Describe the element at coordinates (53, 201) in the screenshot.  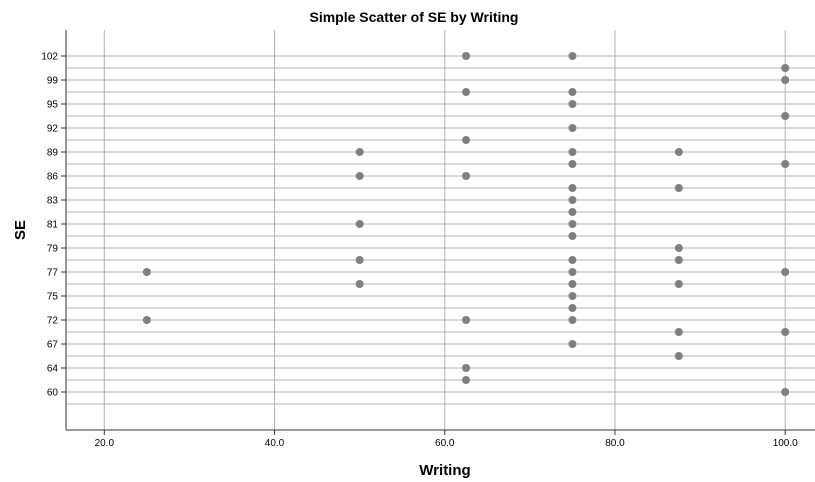
I see `y-tick-label: 83` at that location.